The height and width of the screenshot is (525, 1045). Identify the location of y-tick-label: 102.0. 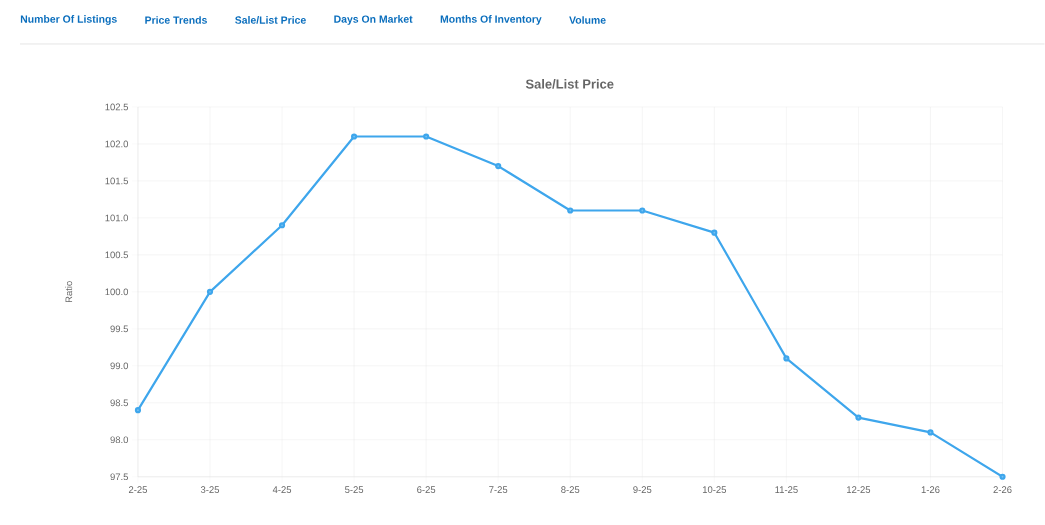
(117, 144).